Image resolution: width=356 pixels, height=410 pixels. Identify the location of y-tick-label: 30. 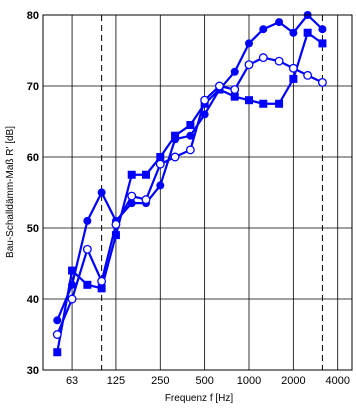
(33, 371).